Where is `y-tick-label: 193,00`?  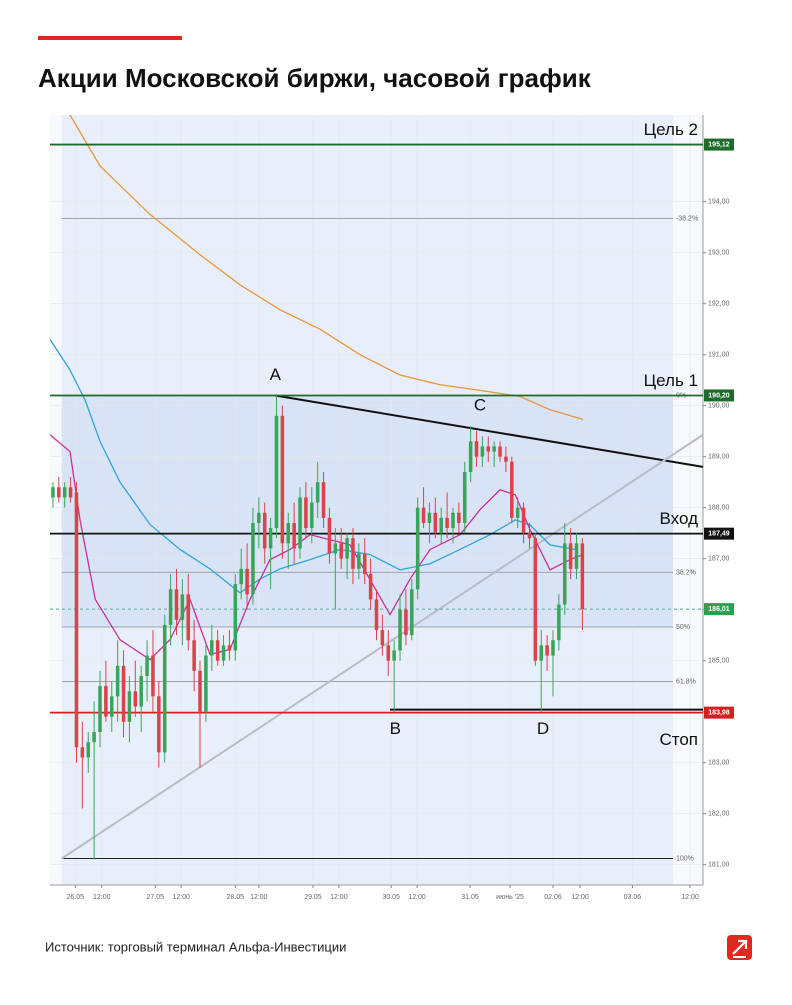 y-tick-label: 193,00 is located at coordinates (719, 253).